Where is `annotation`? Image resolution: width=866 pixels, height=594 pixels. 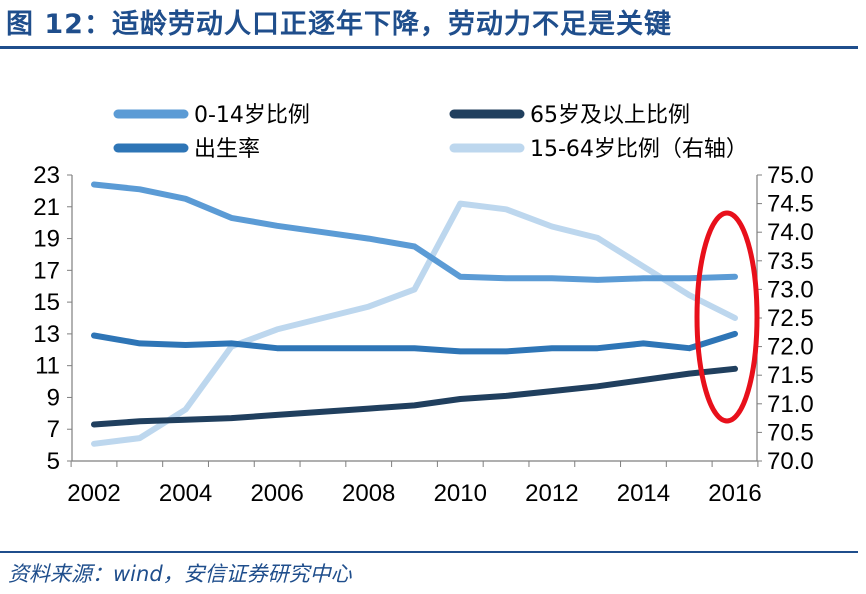
annotation is located at coordinates (727, 317).